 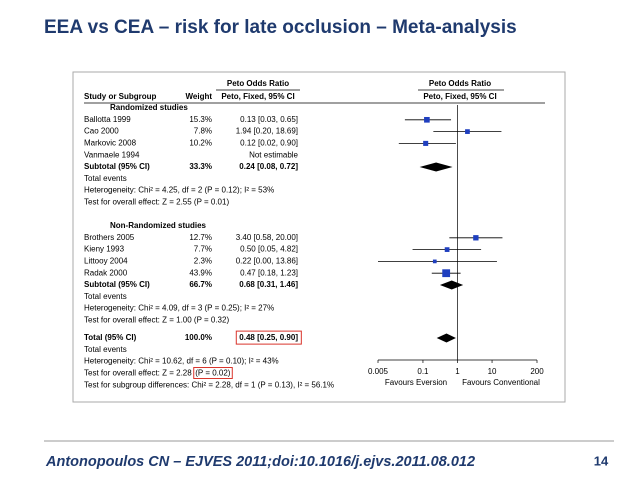 I want to click on study-ci: 0.12 [0.02, 0.90], so click(x=269, y=143).